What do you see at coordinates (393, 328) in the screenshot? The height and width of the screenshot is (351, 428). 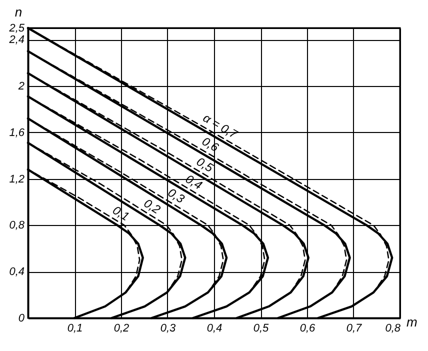 I see `x-tick-label: 0,8` at bounding box center [393, 328].